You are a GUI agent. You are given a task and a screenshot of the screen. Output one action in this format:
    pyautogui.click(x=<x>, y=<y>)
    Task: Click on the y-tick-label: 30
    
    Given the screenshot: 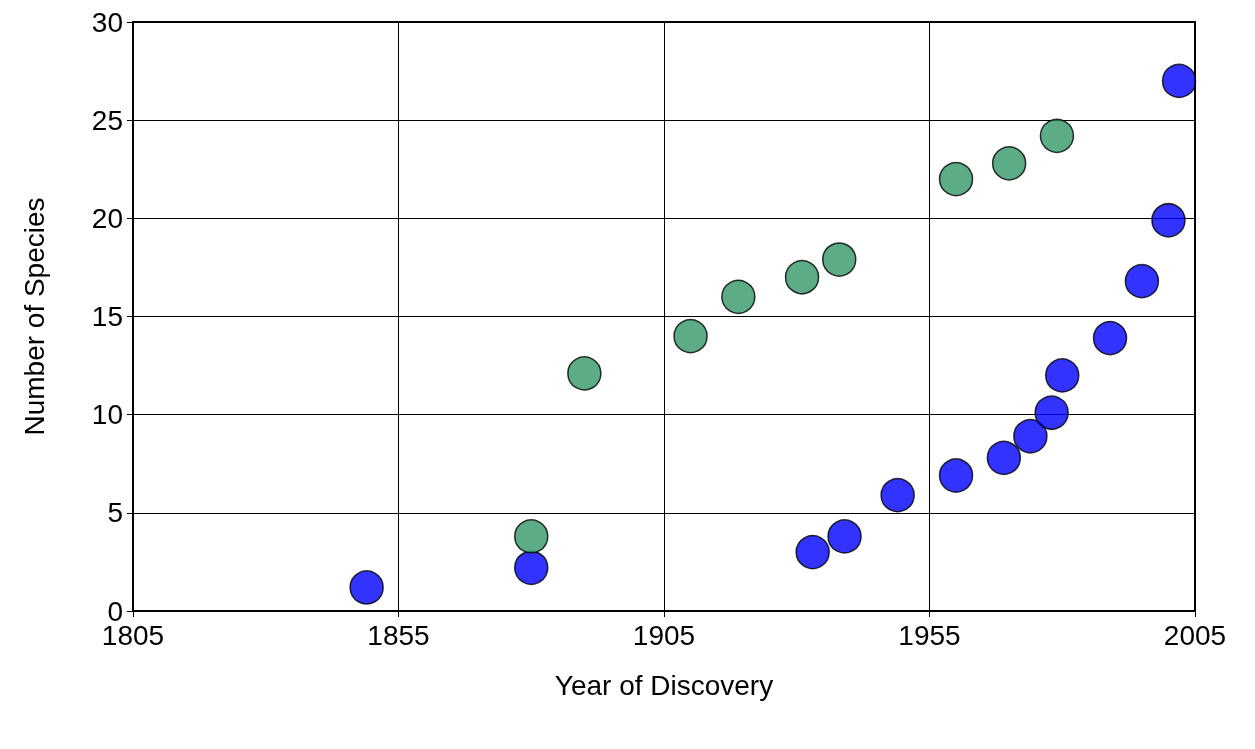 What is the action you would take?
    pyautogui.click(x=107, y=22)
    